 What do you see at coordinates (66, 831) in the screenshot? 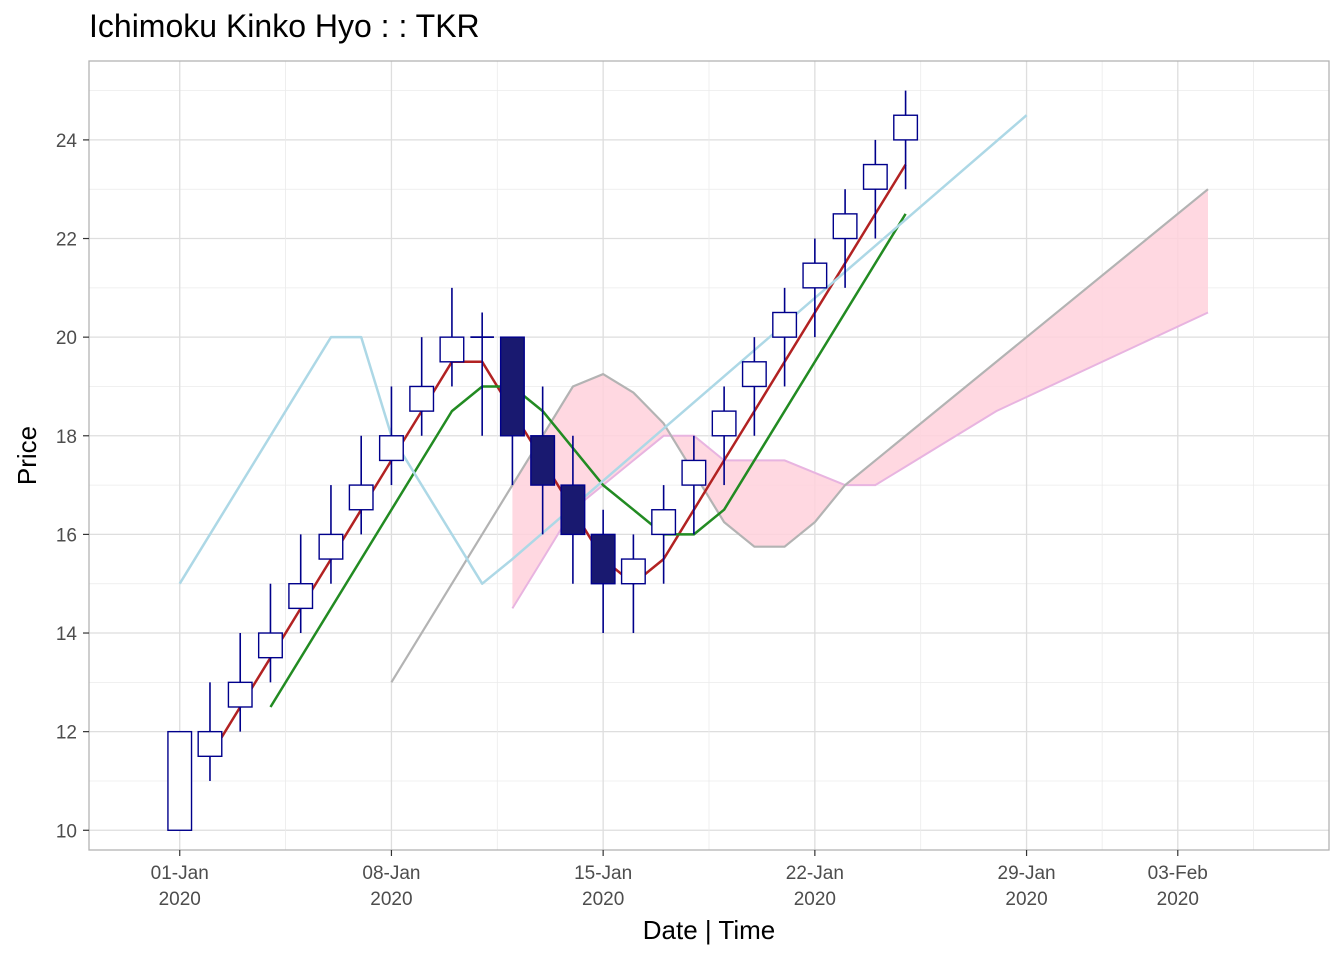
I see `y-tick-label: 10` at bounding box center [66, 831].